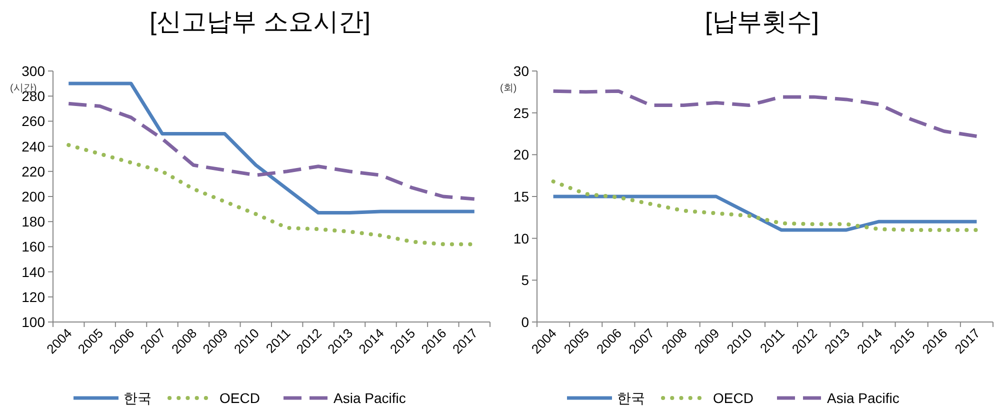 The width and height of the screenshot is (995, 412). What do you see at coordinates (34, 196) in the screenshot?
I see `y-tick-label: 200` at bounding box center [34, 196].